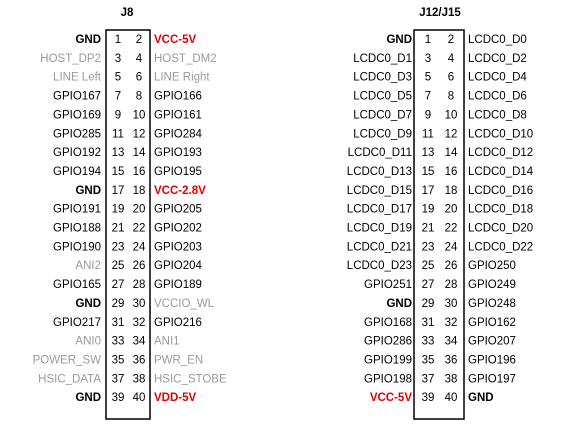 Image resolution: width=572 pixels, height=447 pixels. Describe the element at coordinates (118, 285) in the screenshot. I see `pin-number: 27` at that location.